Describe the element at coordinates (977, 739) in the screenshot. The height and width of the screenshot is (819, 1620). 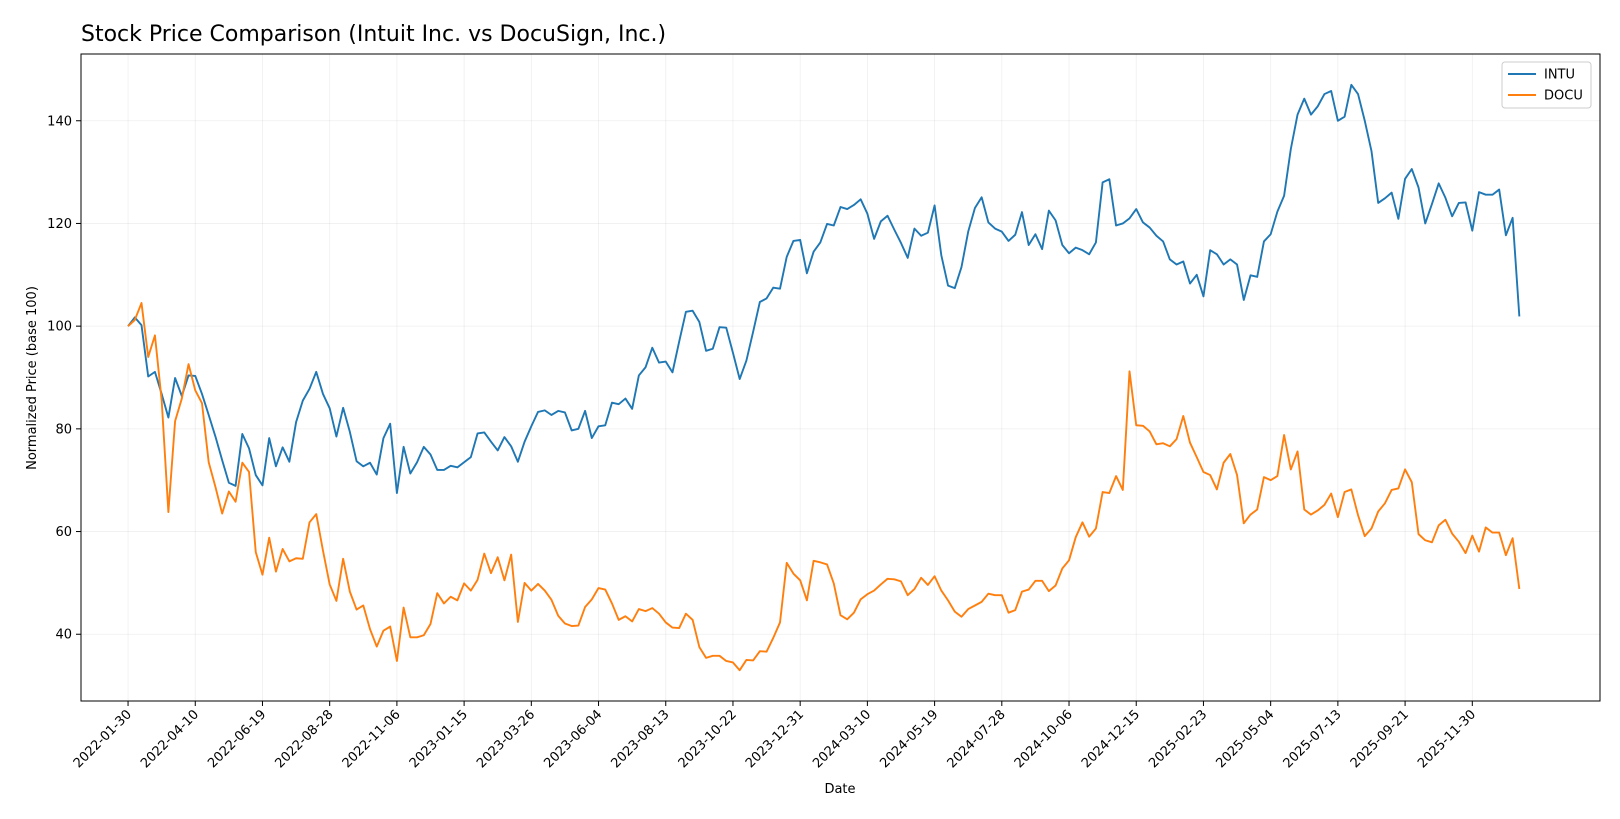
I see `x-tick-label: 2024-07-28` at that location.